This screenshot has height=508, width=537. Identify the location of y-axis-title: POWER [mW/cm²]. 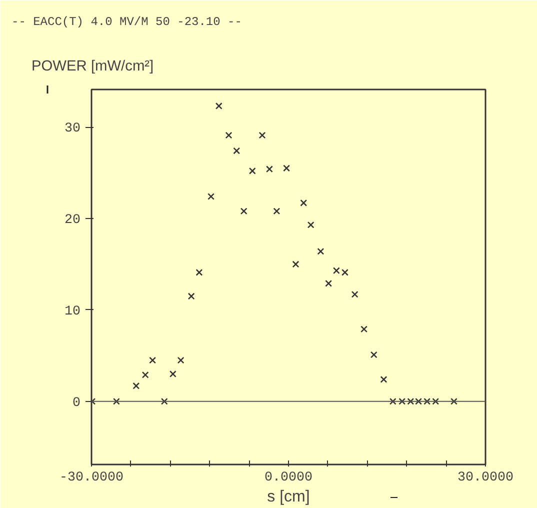
(93, 66).